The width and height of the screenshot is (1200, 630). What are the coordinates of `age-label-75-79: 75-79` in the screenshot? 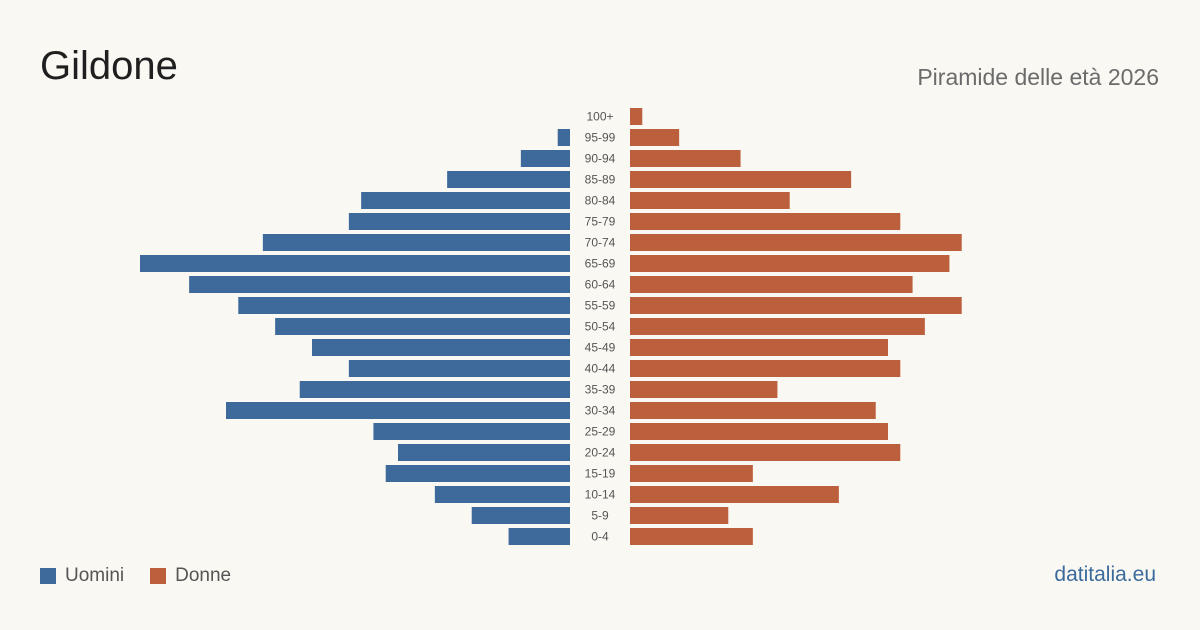 It's located at (600, 222).